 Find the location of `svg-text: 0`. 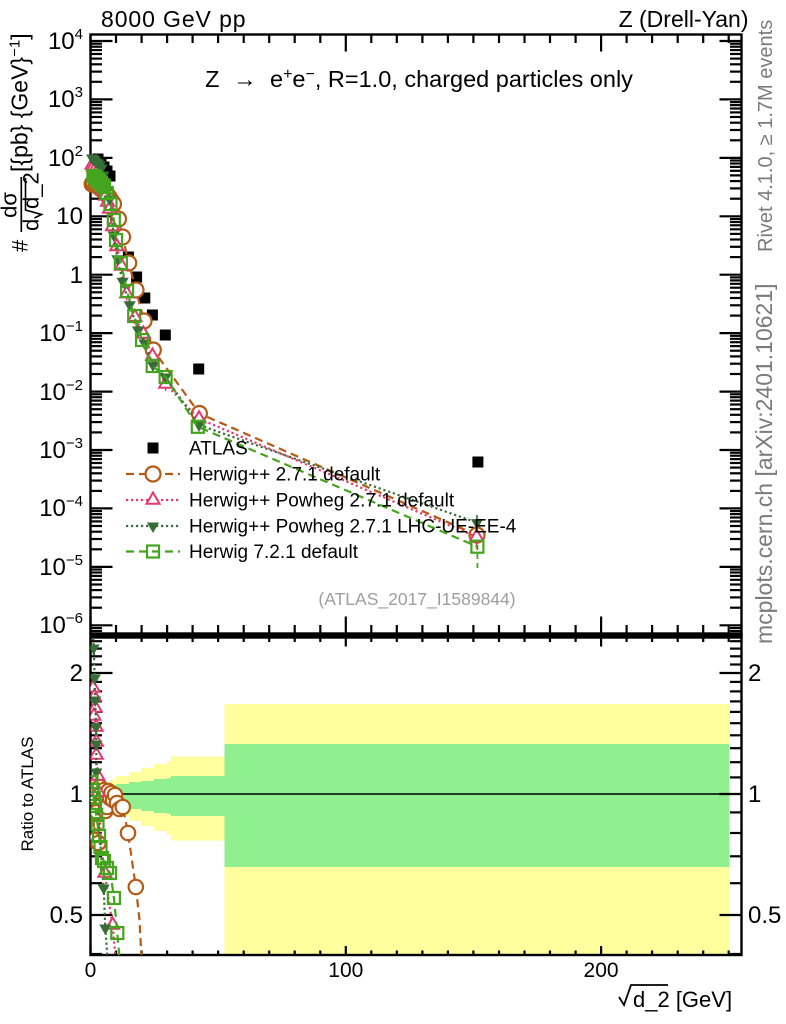

svg-text: 0 is located at coordinates (91, 970).